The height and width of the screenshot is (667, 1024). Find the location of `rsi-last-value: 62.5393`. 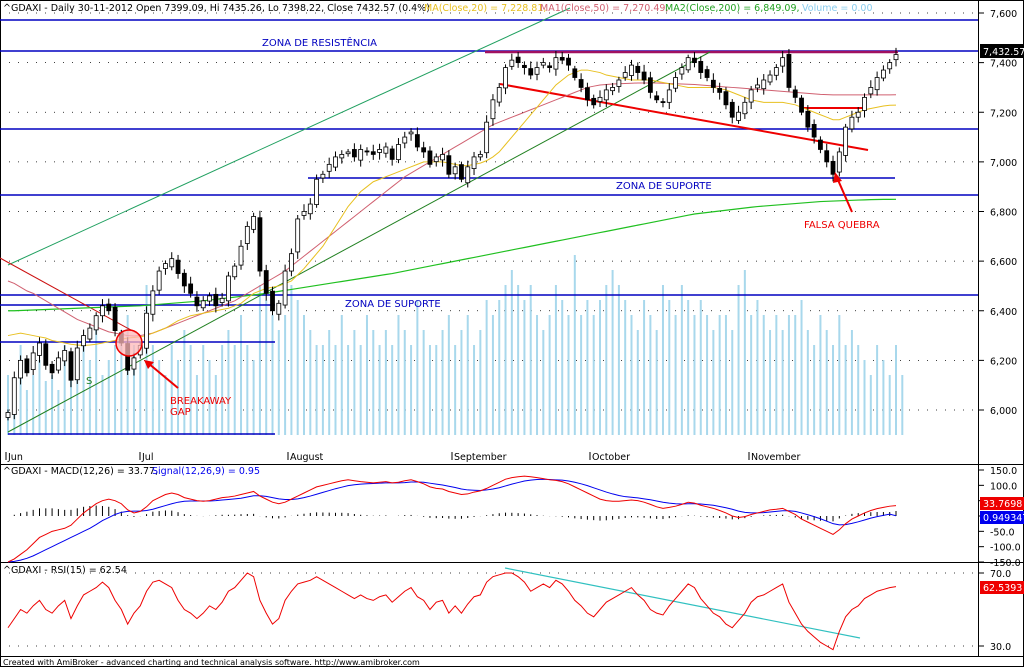

rsi-last-value: 62.5393 is located at coordinates (1002, 588).